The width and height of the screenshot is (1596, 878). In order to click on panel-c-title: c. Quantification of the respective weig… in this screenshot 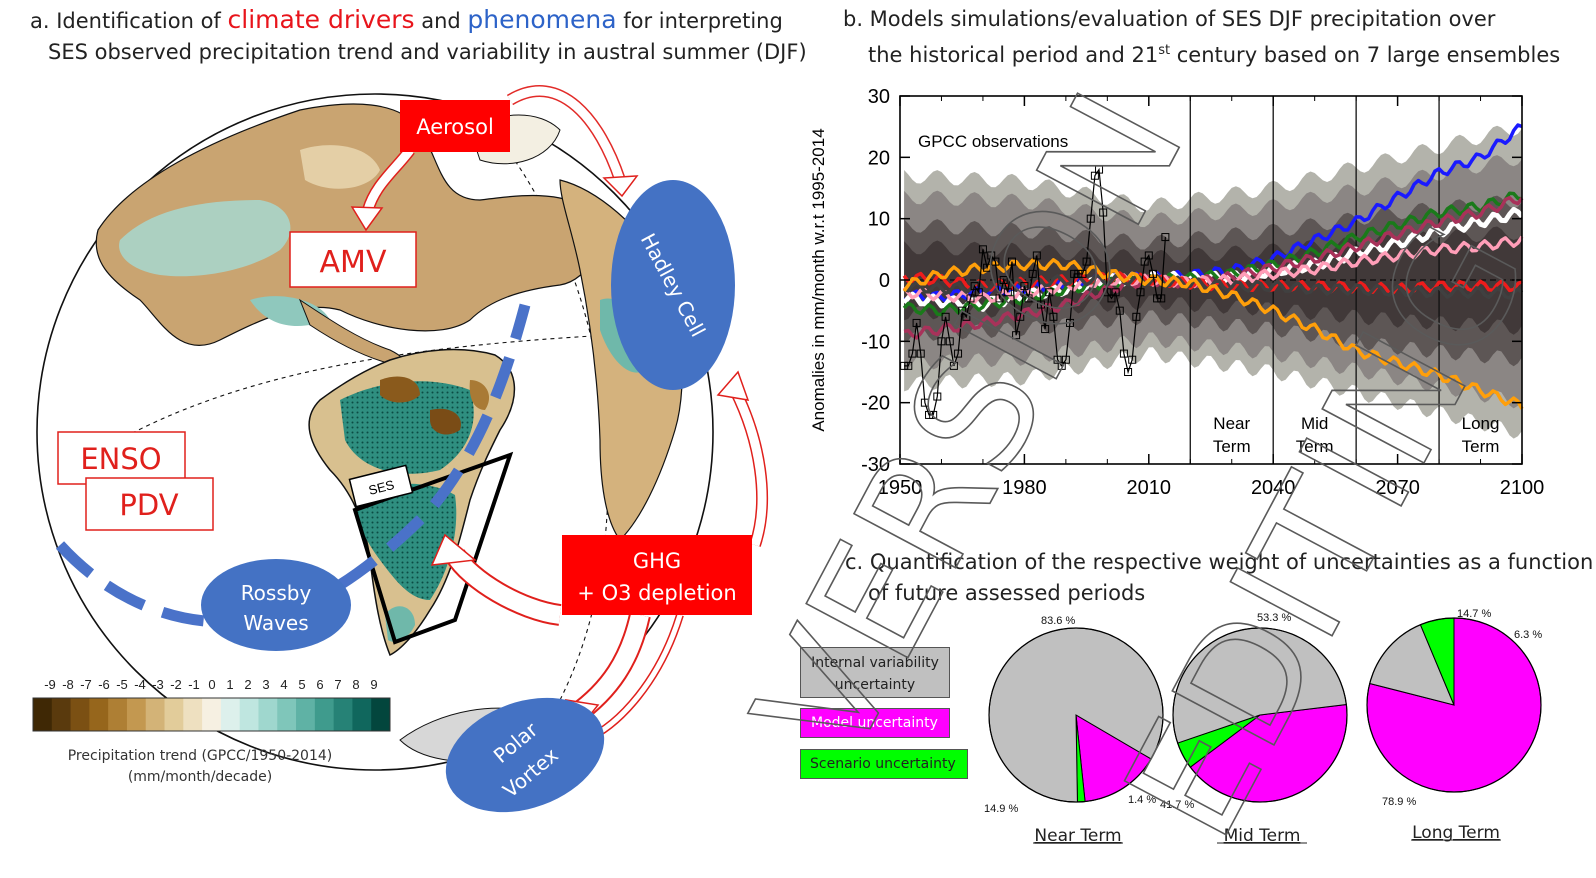, I will do `click(1219, 562)`.